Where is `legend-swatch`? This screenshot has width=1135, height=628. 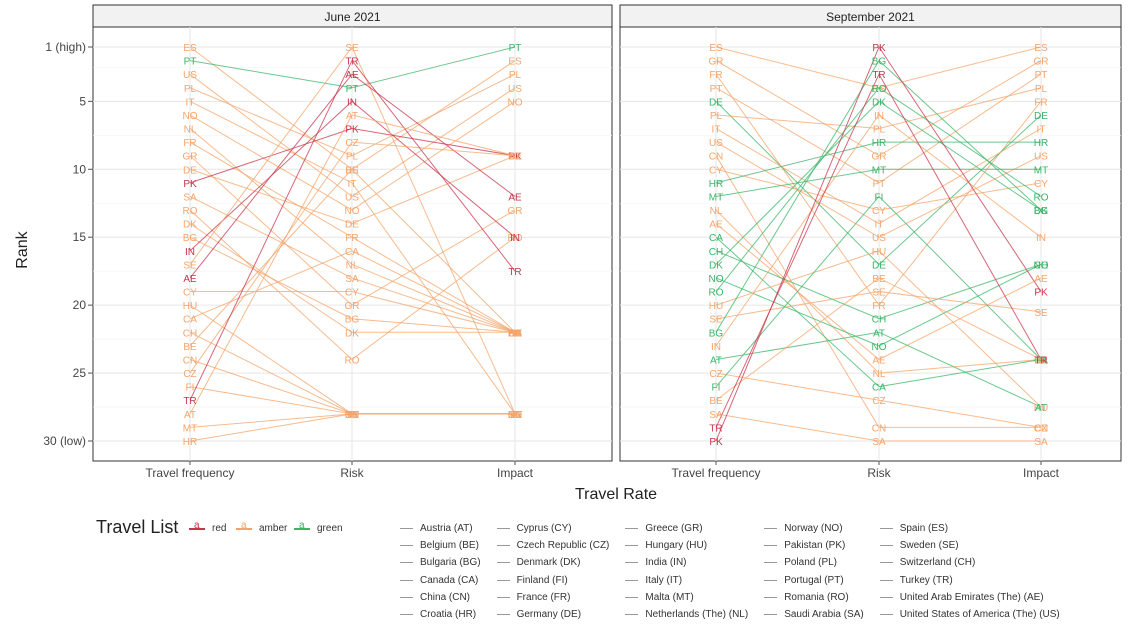 legend-swatch is located at coordinates (302, 527).